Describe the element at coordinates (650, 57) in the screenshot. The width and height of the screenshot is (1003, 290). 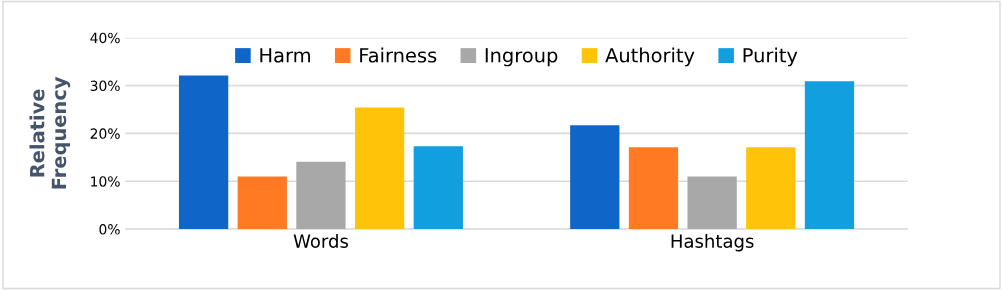
I see `legend-label: Authority` at that location.